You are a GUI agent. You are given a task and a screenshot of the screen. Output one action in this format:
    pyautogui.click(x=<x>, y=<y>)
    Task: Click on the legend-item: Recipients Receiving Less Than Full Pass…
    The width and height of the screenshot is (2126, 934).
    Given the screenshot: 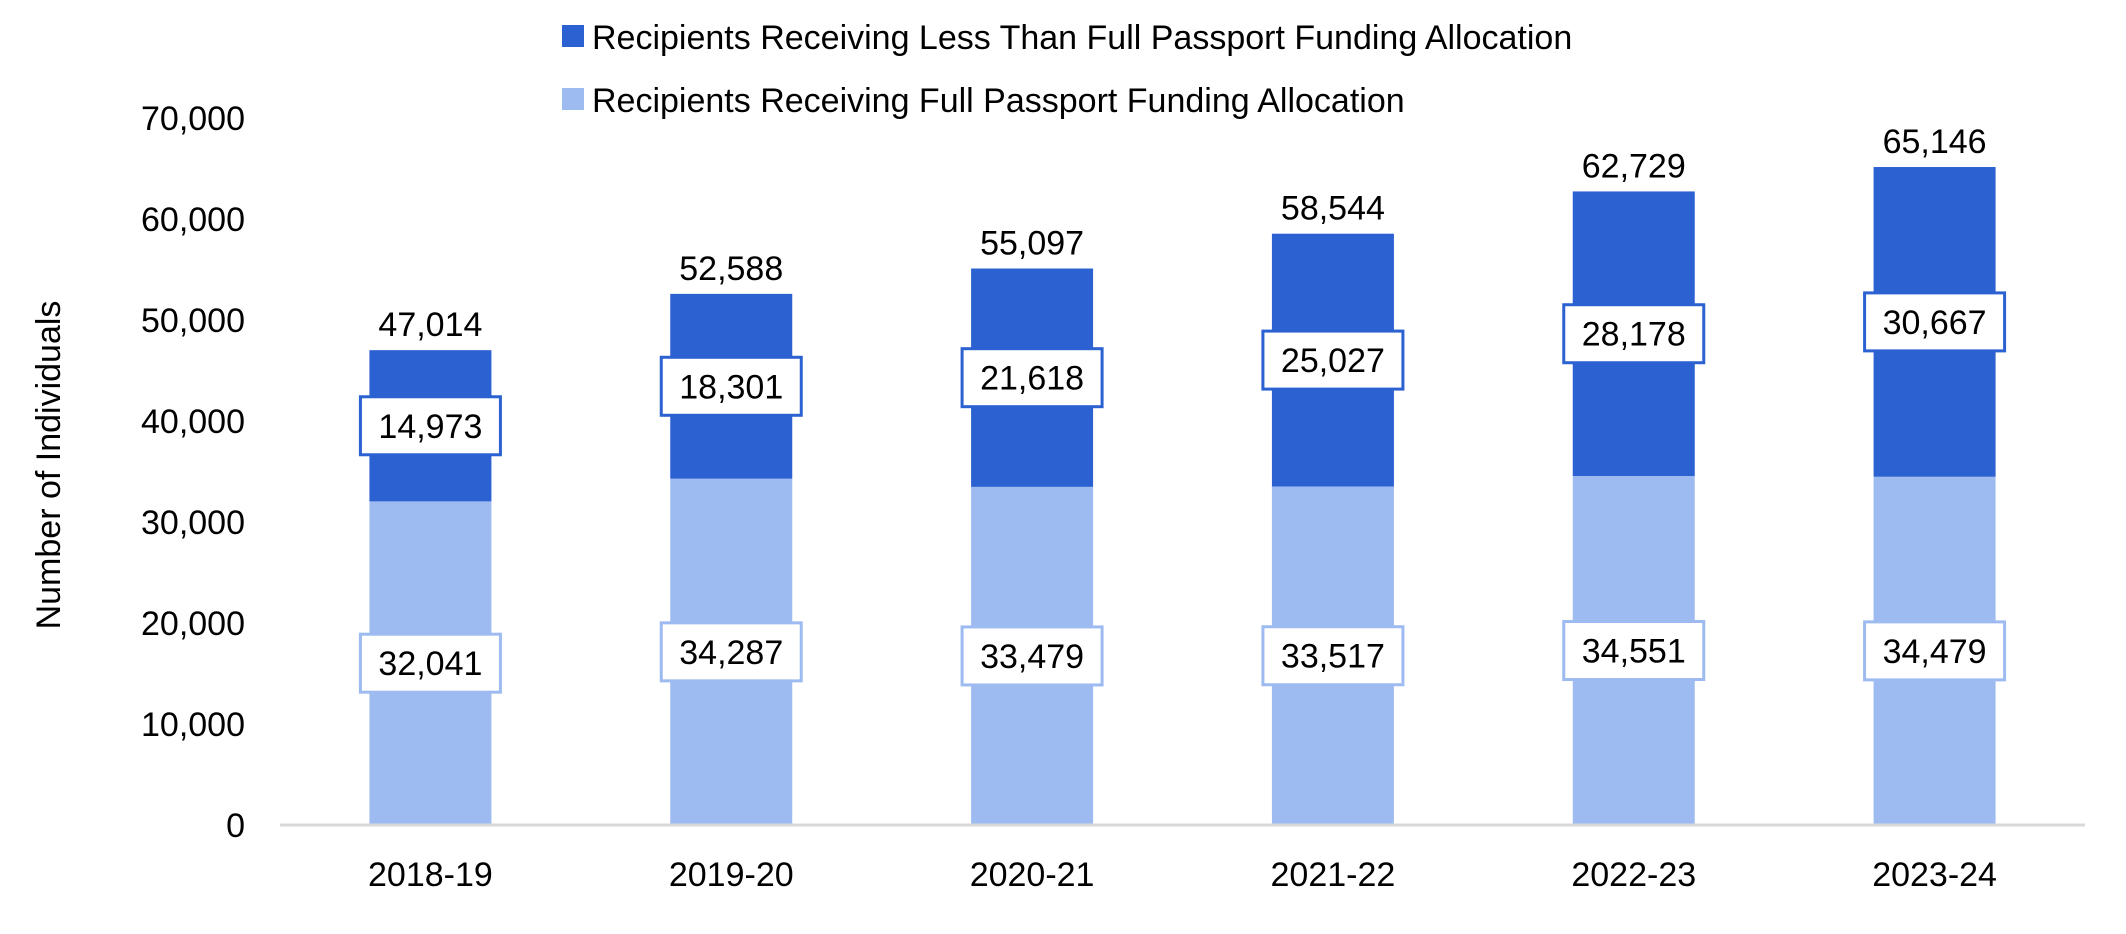 What is the action you would take?
    pyautogui.click(x=1067, y=38)
    